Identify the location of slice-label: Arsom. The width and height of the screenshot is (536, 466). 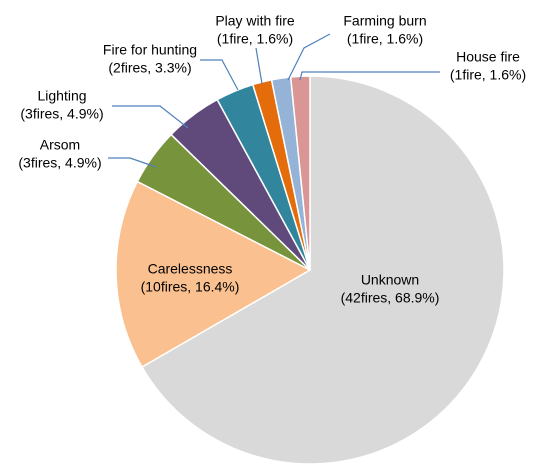
(60, 145).